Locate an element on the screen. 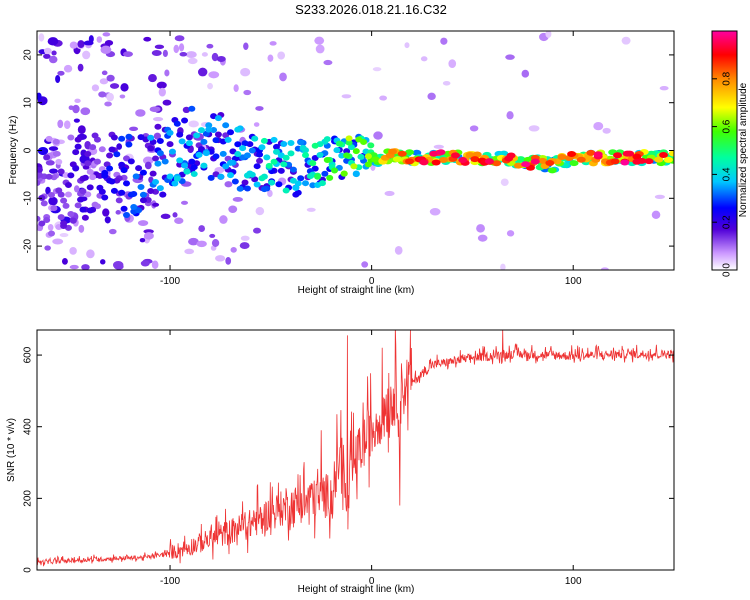 This screenshot has width=750, height=600. colorbar-tick-label: 0.2 is located at coordinates (727, 222).